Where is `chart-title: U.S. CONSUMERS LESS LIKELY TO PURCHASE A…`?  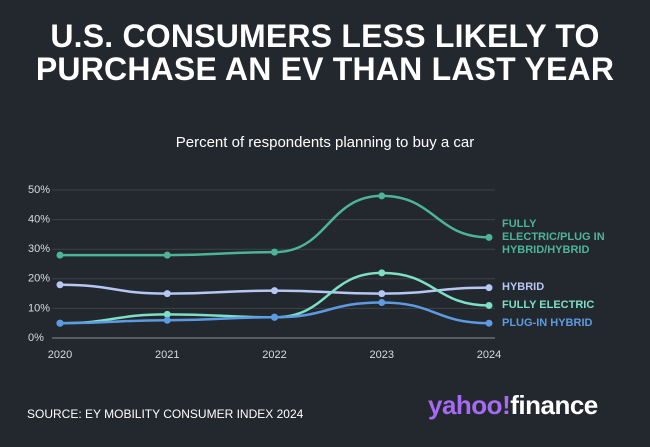 chart-title: U.S. CONSUMERS LESS LIKELY TO PURCHASE A… is located at coordinates (325, 52).